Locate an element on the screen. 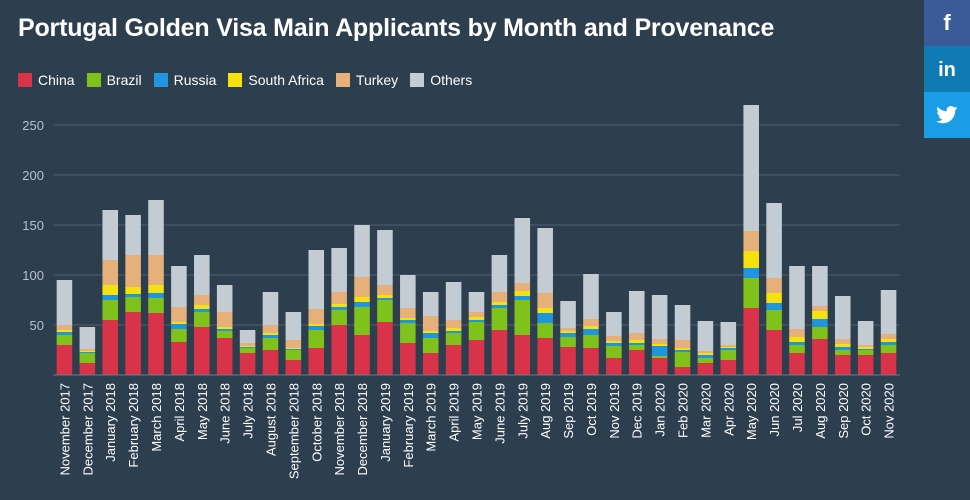 This screenshot has width=970, height=500. x-tick-label: May 2018 is located at coordinates (202, 411).